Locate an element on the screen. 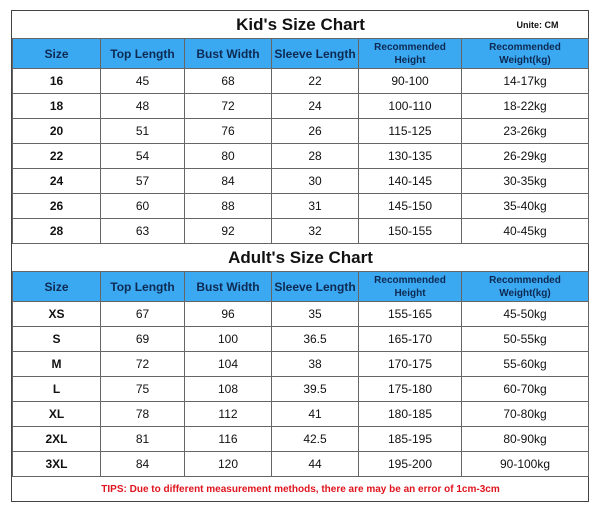 This screenshot has height=506, width=600. header-cell: Bust Width is located at coordinates (228, 53).